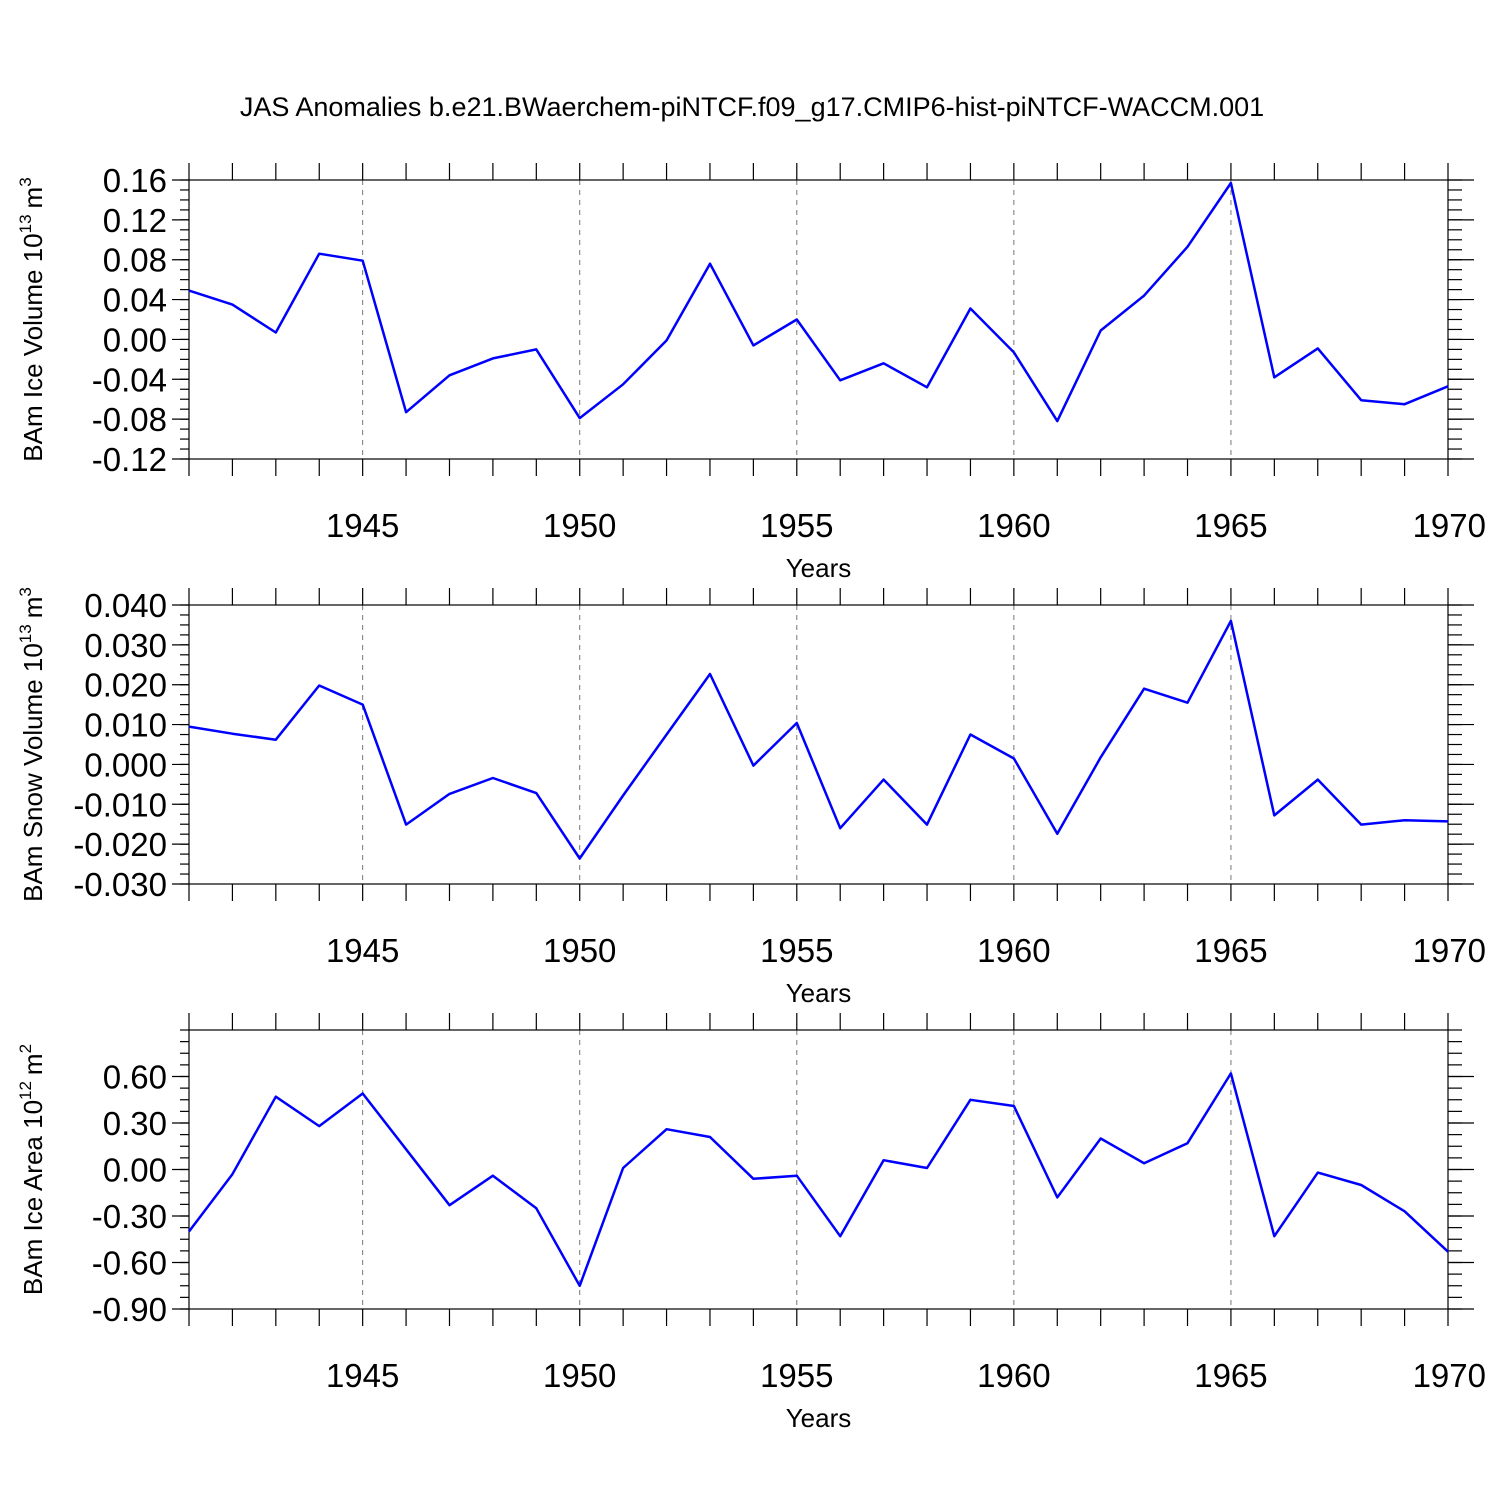 This screenshot has width=1500, height=1500. What do you see at coordinates (906, 950) in the screenshot?
I see `x-tick-labels-snow-volume: 1945 1950 1955 1960 1965 1970` at bounding box center [906, 950].